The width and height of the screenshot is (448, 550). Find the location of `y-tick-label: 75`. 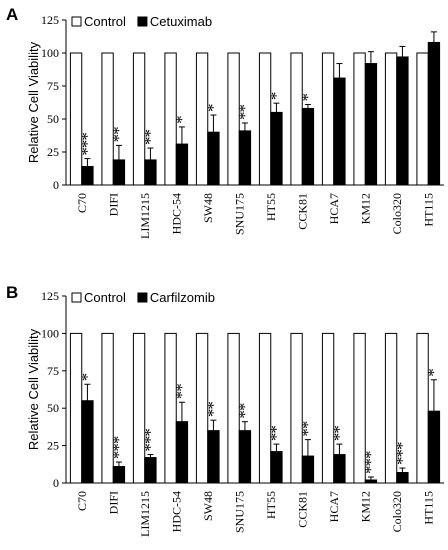

y-tick-label: 75 is located at coordinates (53, 86).